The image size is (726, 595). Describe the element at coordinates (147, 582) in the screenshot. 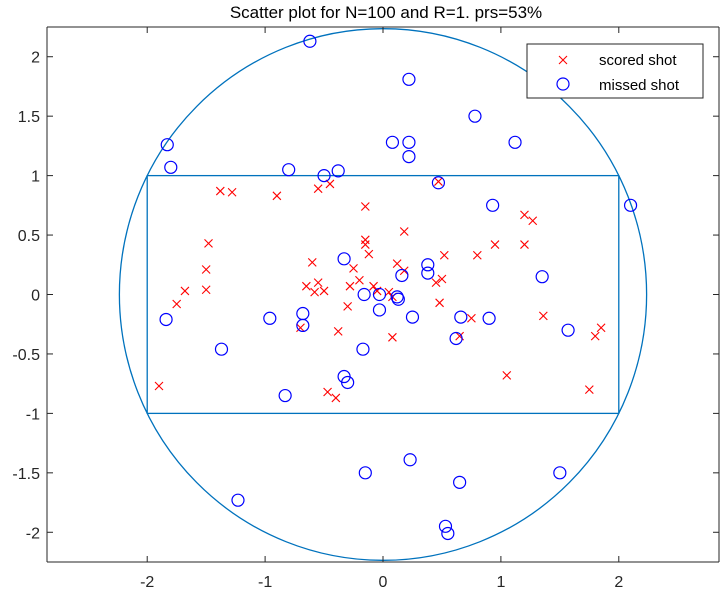

I see `x-tick-label: -2` at that location.